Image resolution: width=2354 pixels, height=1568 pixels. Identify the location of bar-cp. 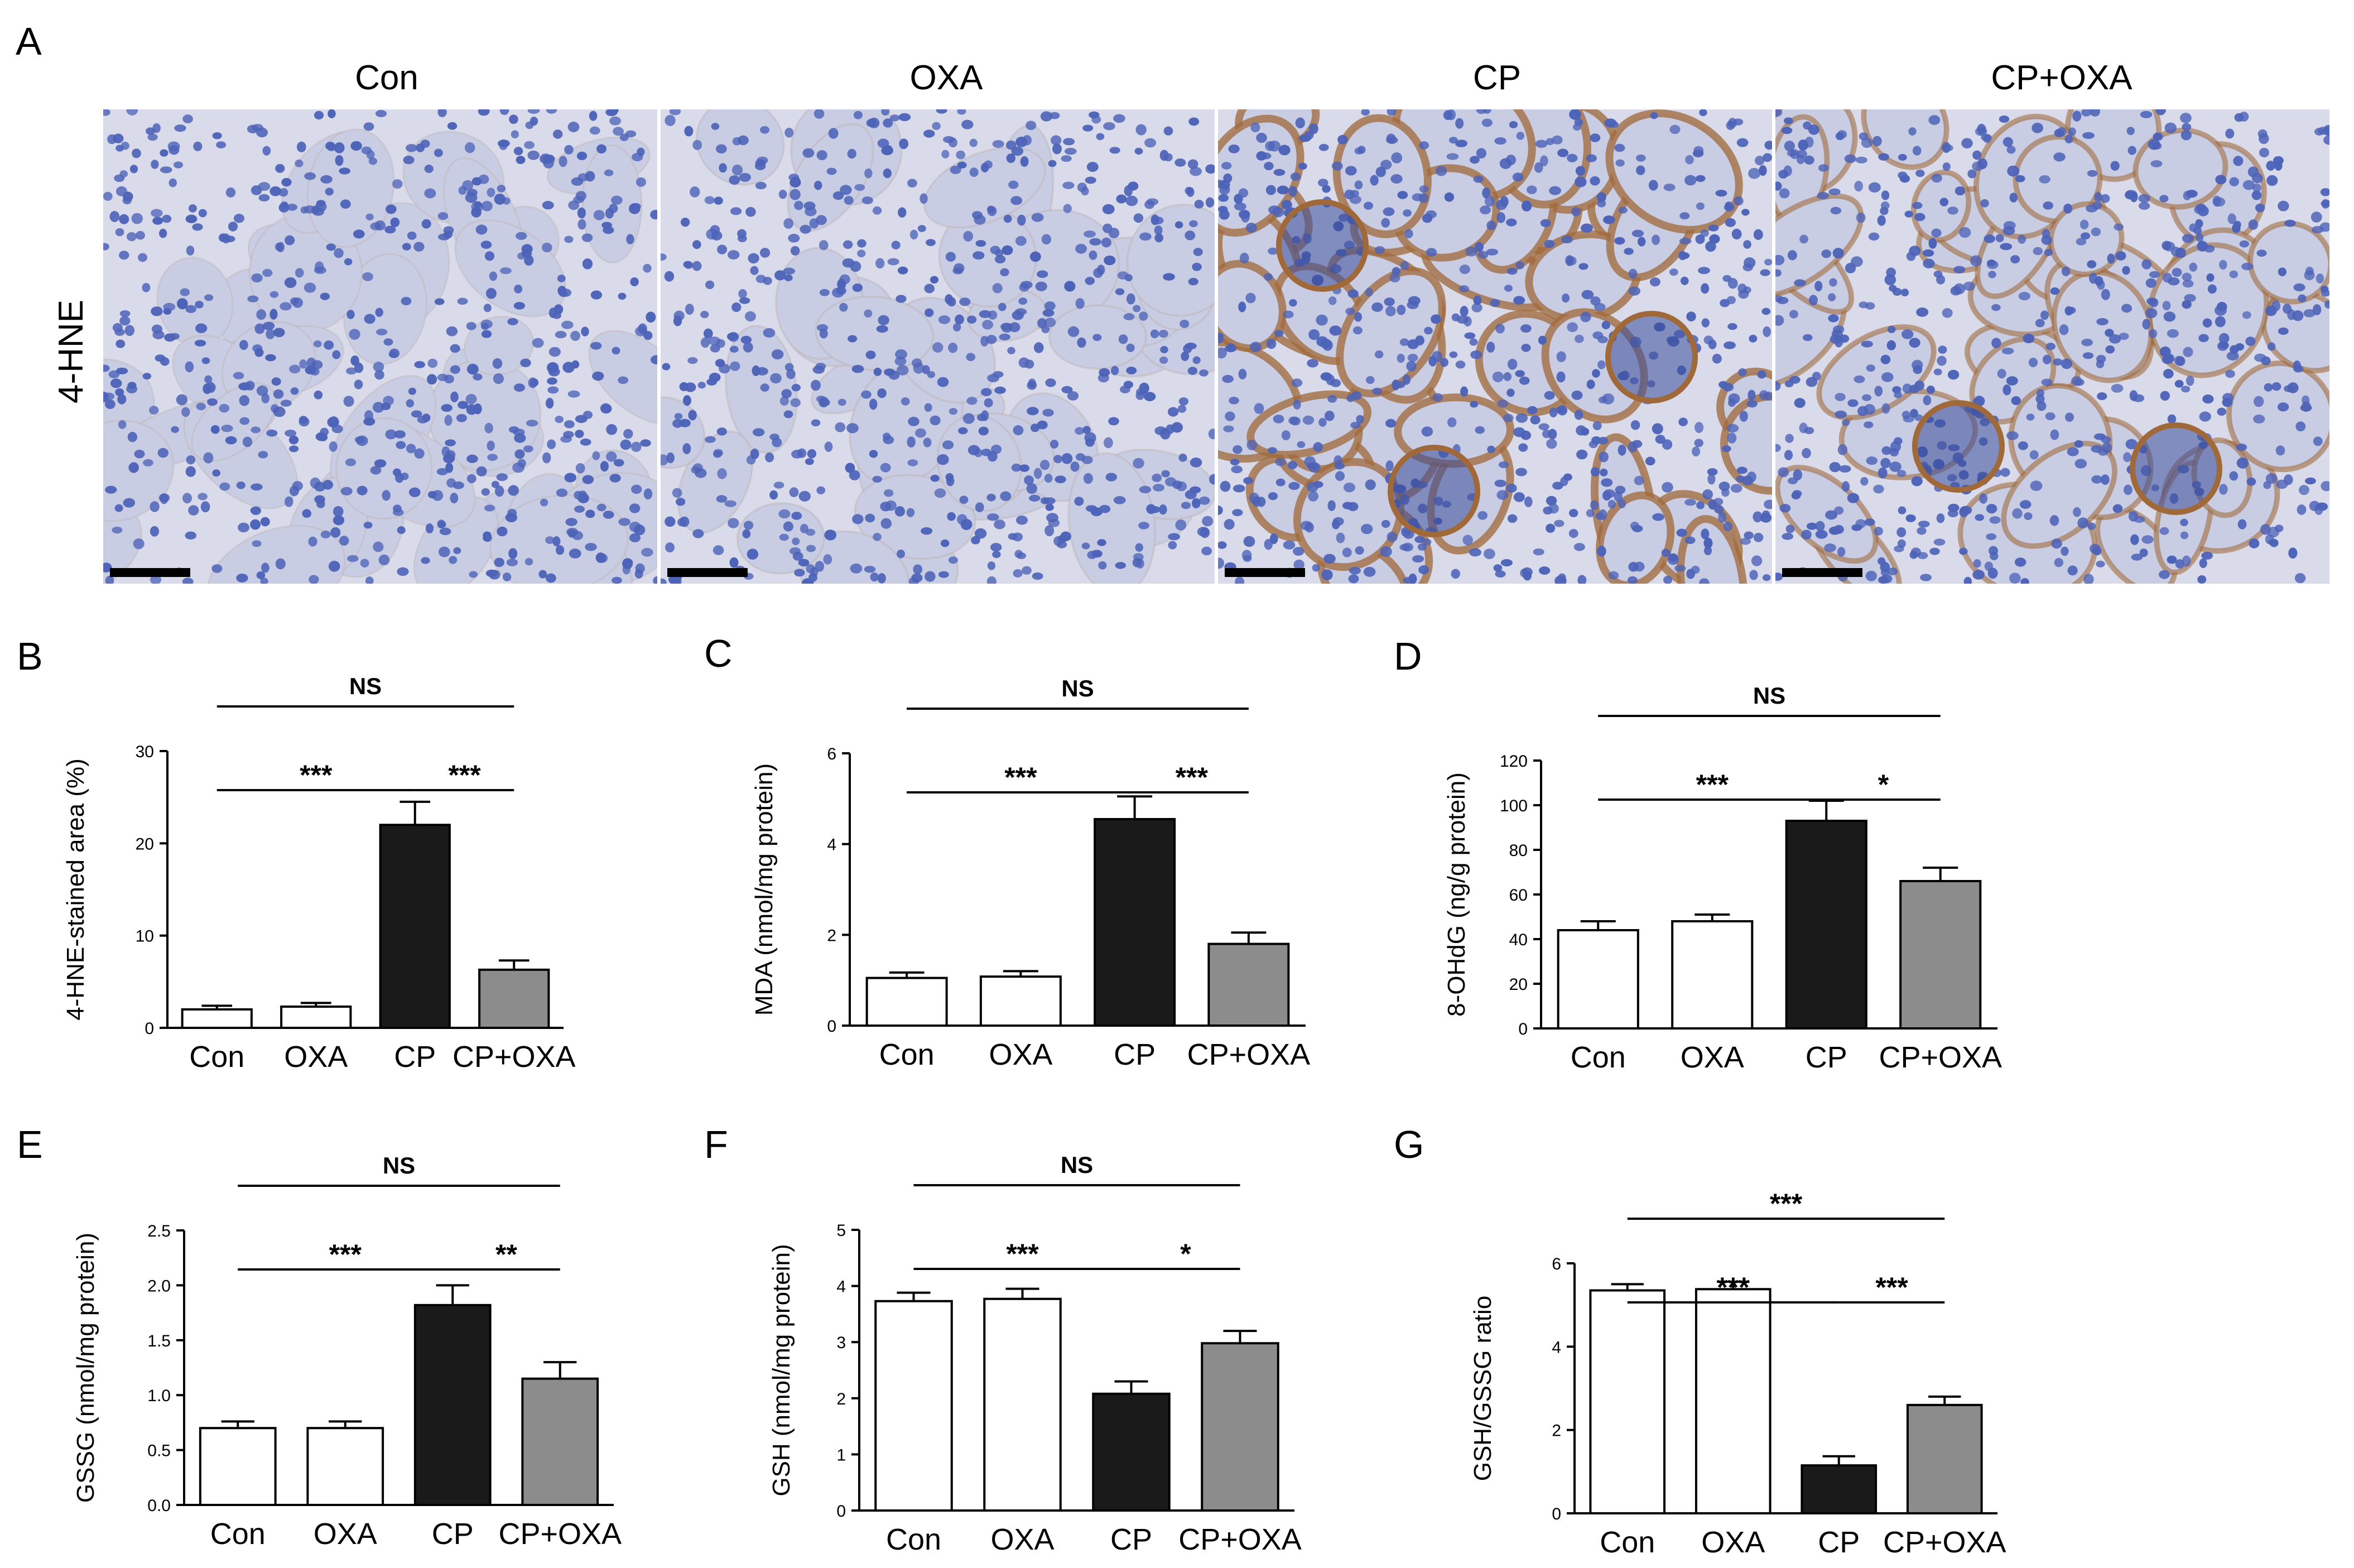
(452, 1405).